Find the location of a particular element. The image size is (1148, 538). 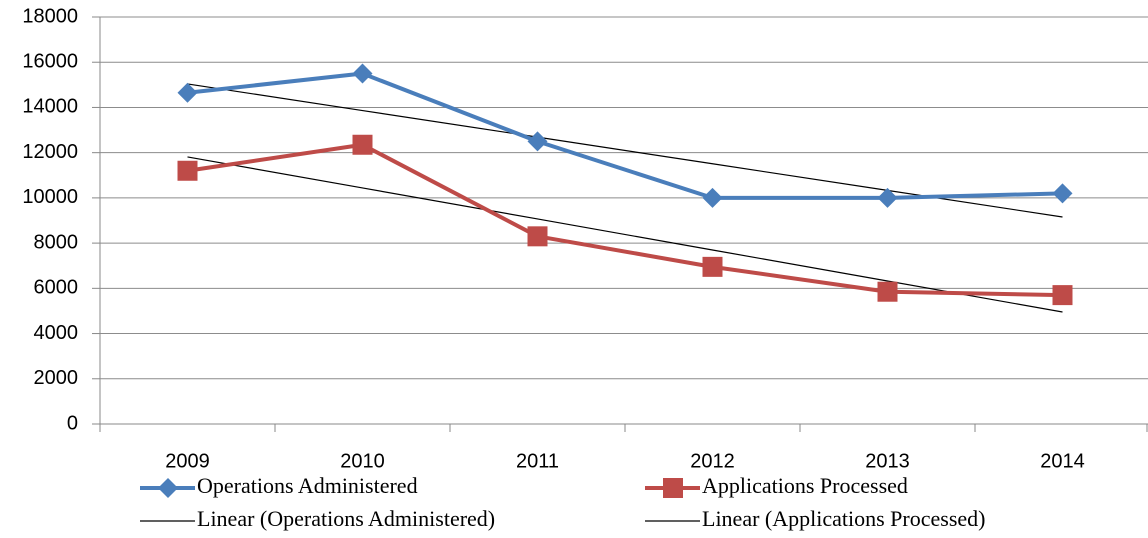

x-tick-label: 2011 is located at coordinates (537, 461).